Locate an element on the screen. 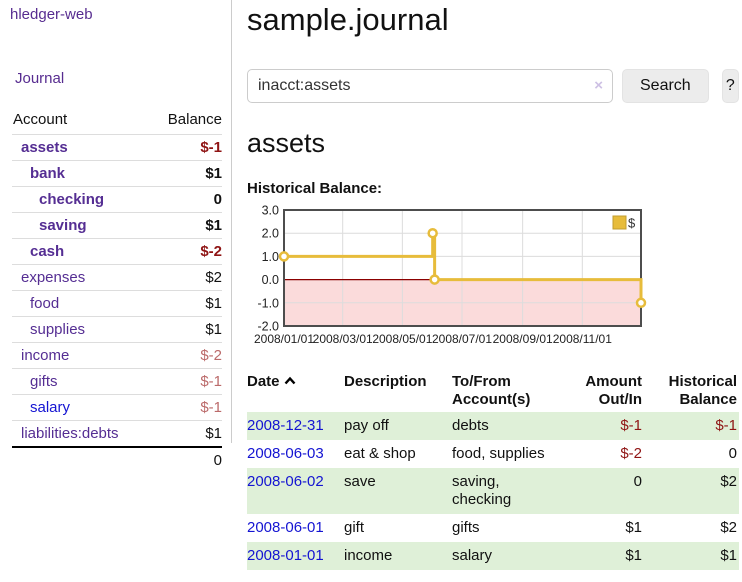 Image resolution: width=742 pixels, height=582 pixels. y-tick-label: 1.0 is located at coordinates (270, 257).